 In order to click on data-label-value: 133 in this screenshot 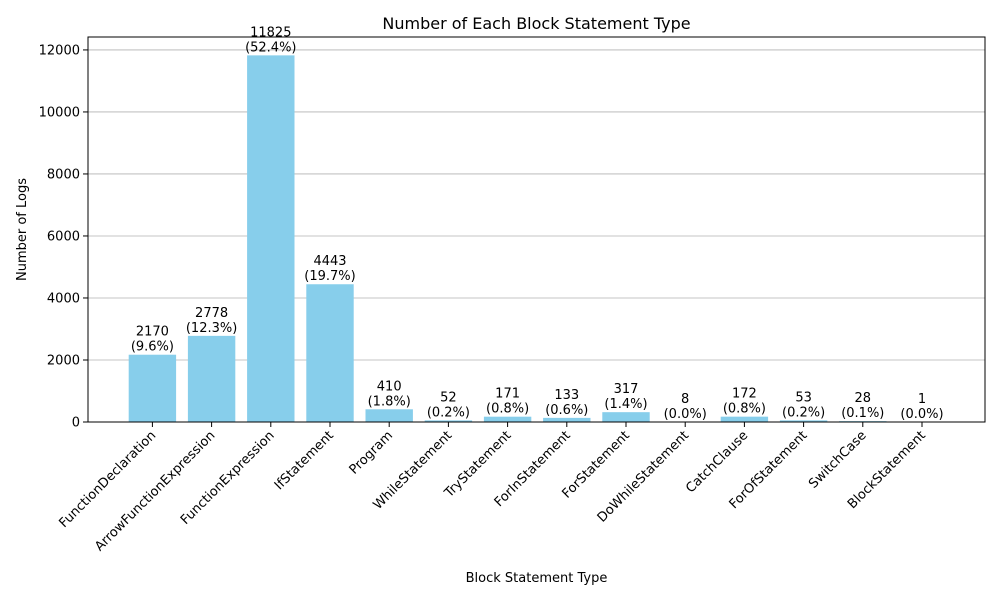, I will do `click(566, 395)`.